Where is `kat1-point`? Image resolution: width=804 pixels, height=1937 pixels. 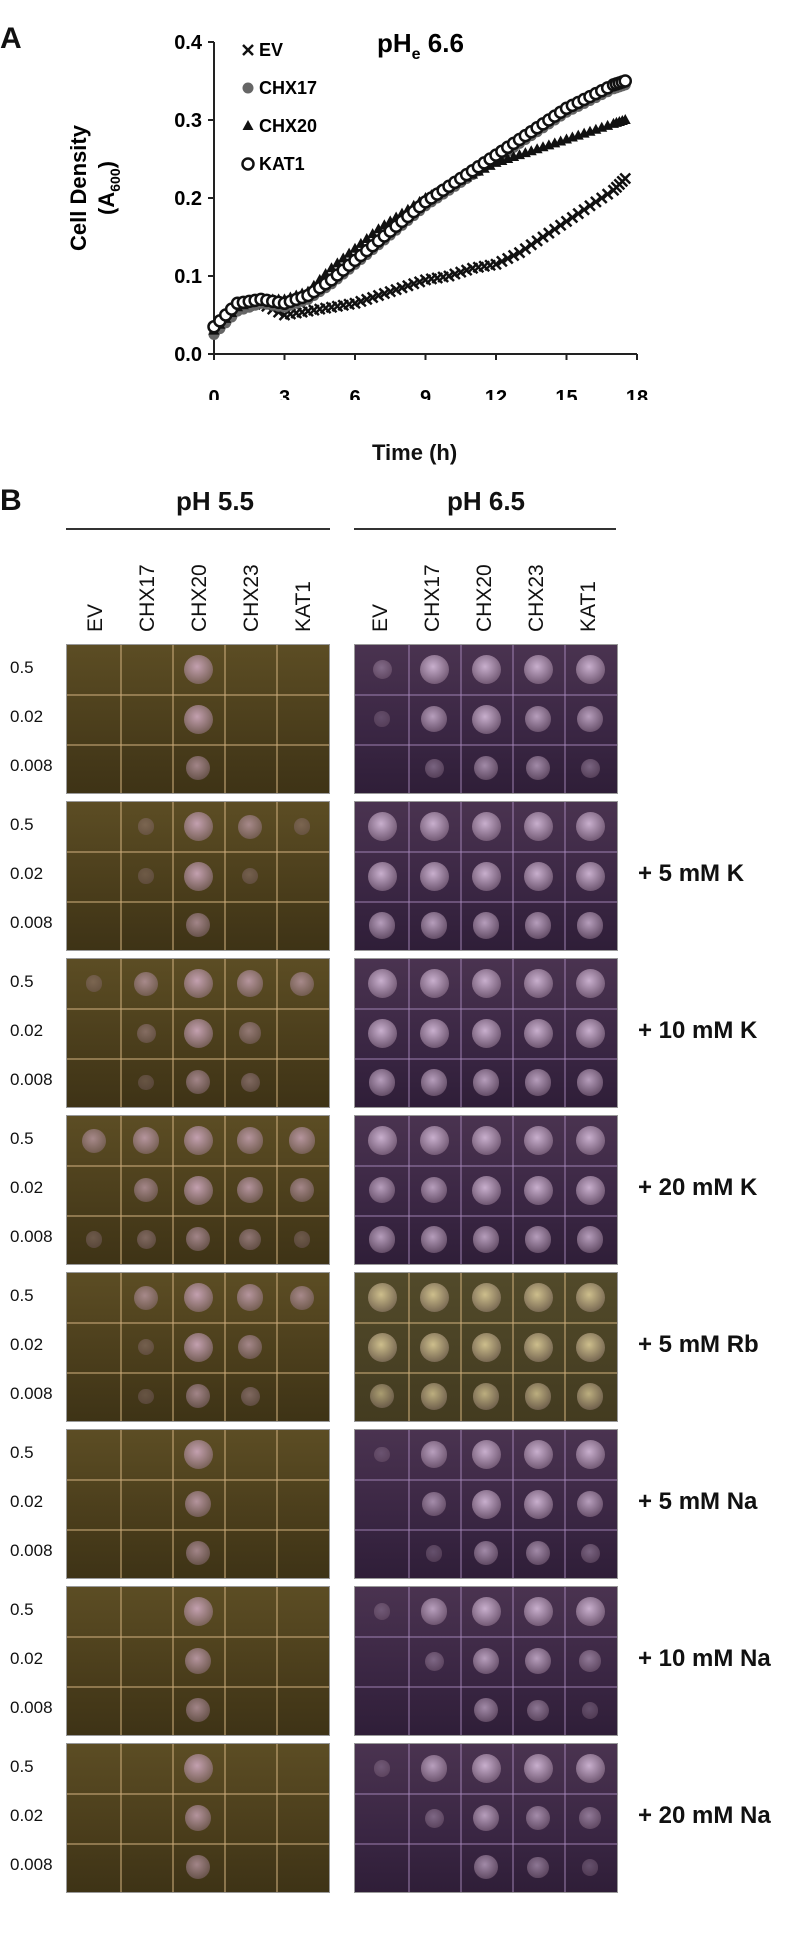
kat1-point is located at coordinates (625, 81).